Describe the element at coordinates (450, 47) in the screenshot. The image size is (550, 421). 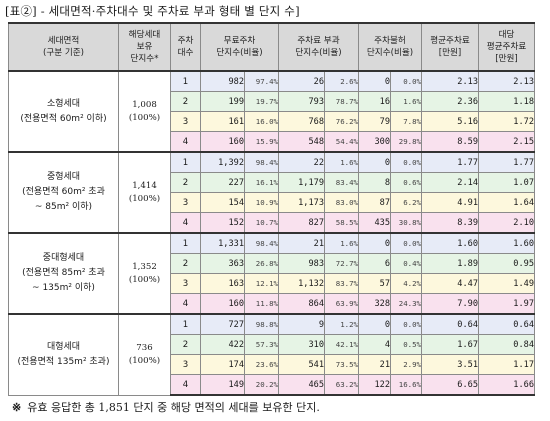
I see `header-avg-fee: 평균주차료 [만원]` at that location.